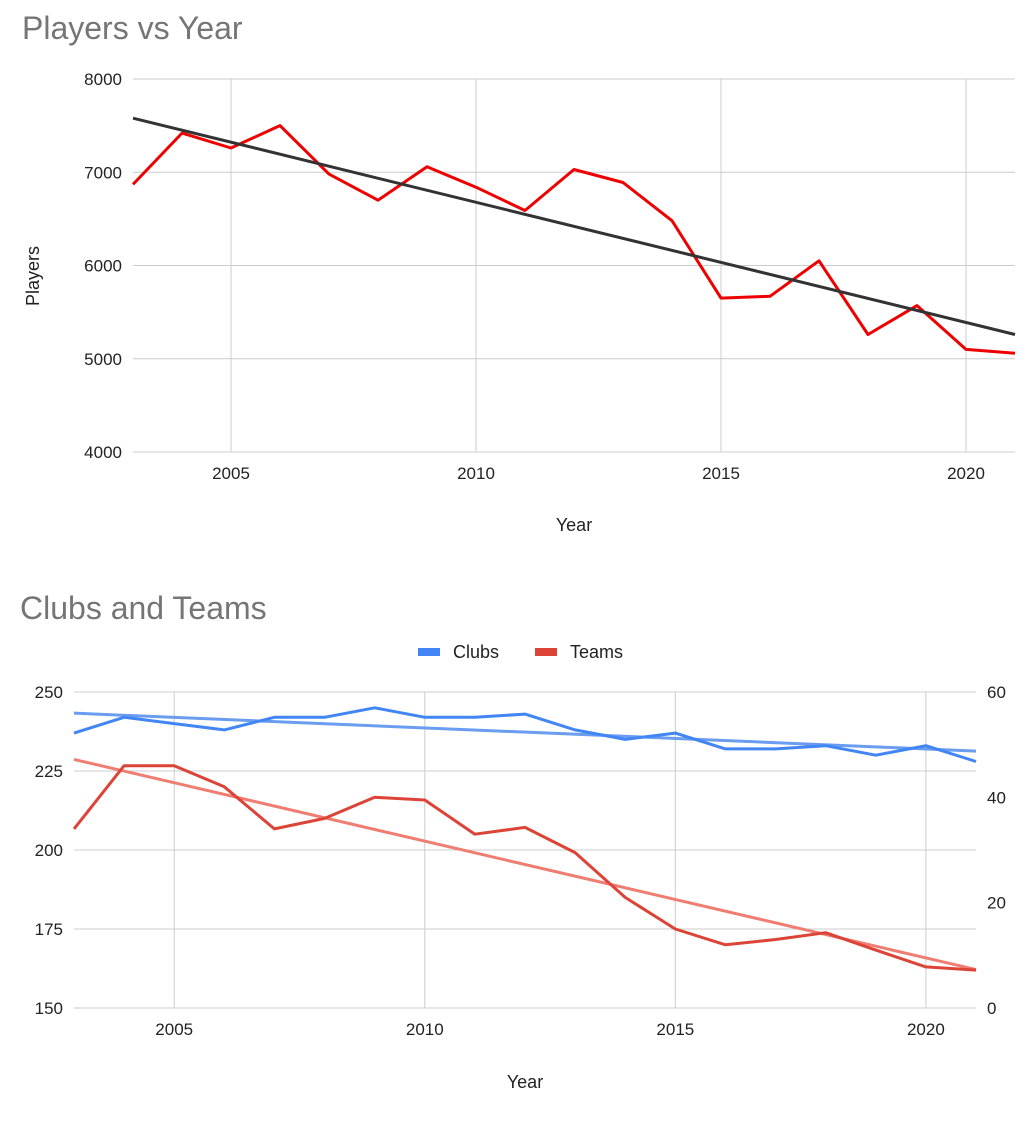  Describe the element at coordinates (476, 652) in the screenshot. I see `legend-label-clubs: Clubs` at that location.